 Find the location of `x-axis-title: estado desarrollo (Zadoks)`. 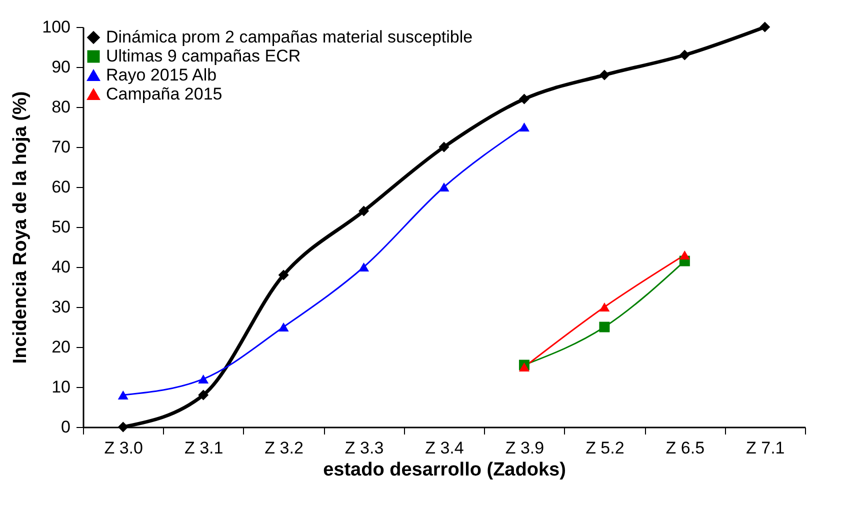

x-axis-title: estado desarrollo (Zadoks) is located at coordinates (444, 470).